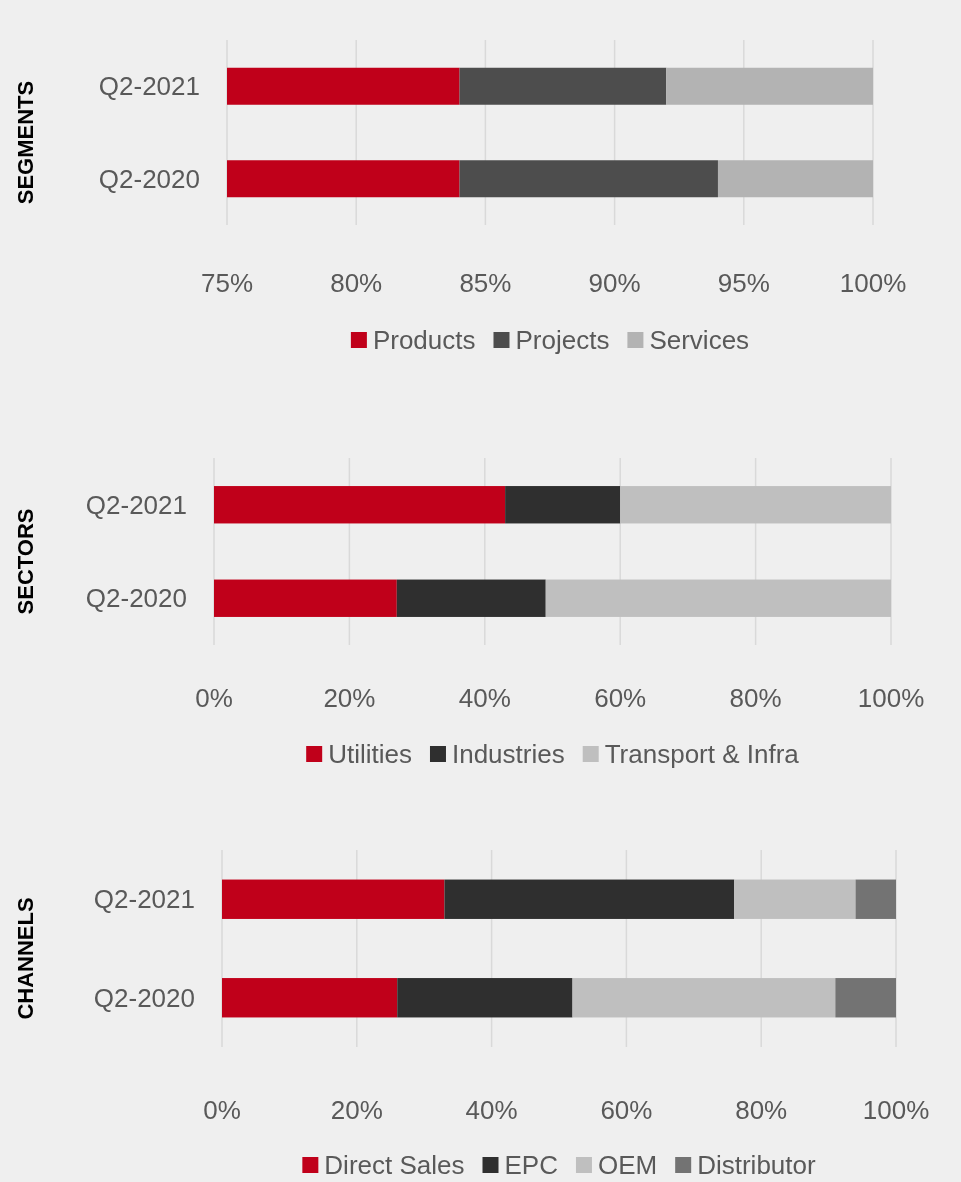 Image resolution: width=961 pixels, height=1182 pixels. Describe the element at coordinates (370, 754) in the screenshot. I see `legend-label: Utilities` at that location.